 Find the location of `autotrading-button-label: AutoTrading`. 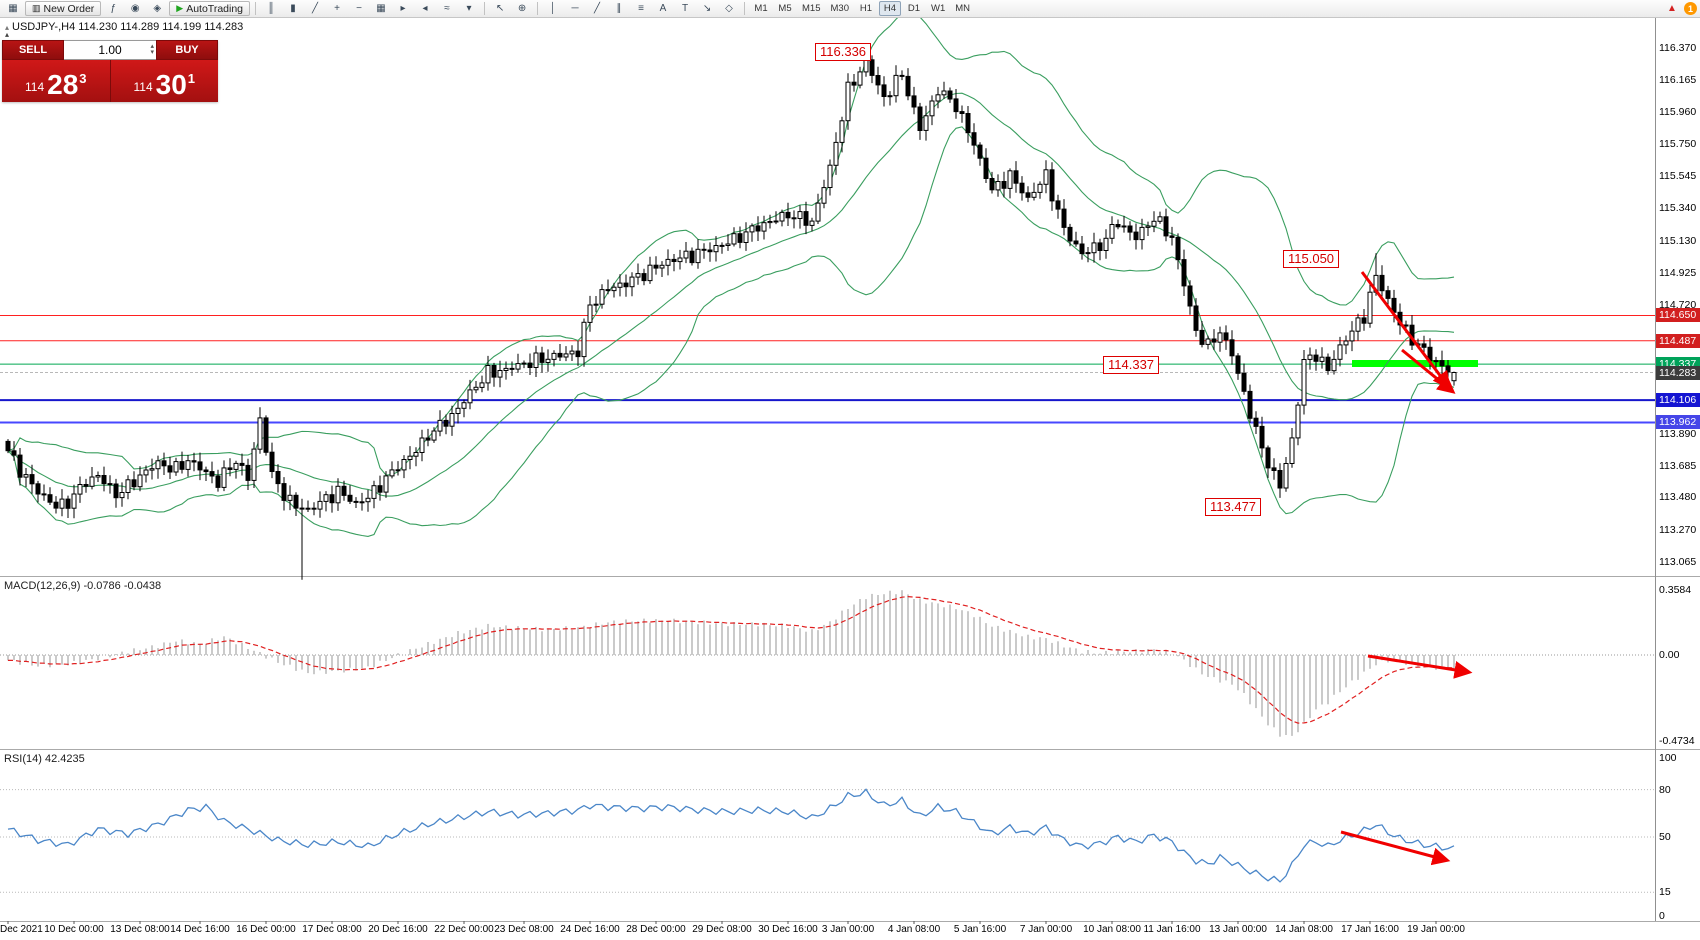

autotrading-button-label: AutoTrading is located at coordinates (215, 8).